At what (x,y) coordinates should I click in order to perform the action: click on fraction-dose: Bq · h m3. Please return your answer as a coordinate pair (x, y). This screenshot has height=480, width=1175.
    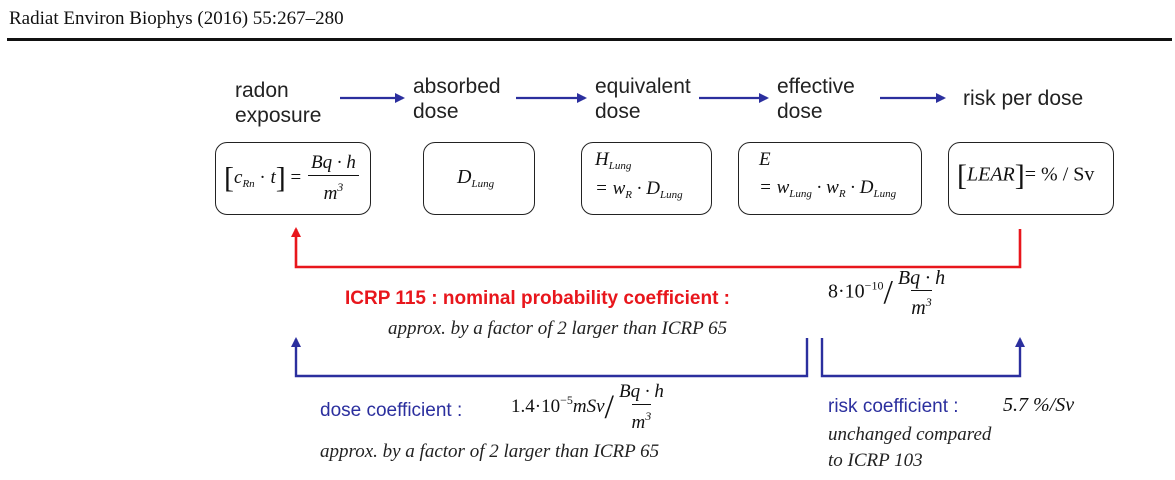
    Looking at the image, I should click on (641, 407).